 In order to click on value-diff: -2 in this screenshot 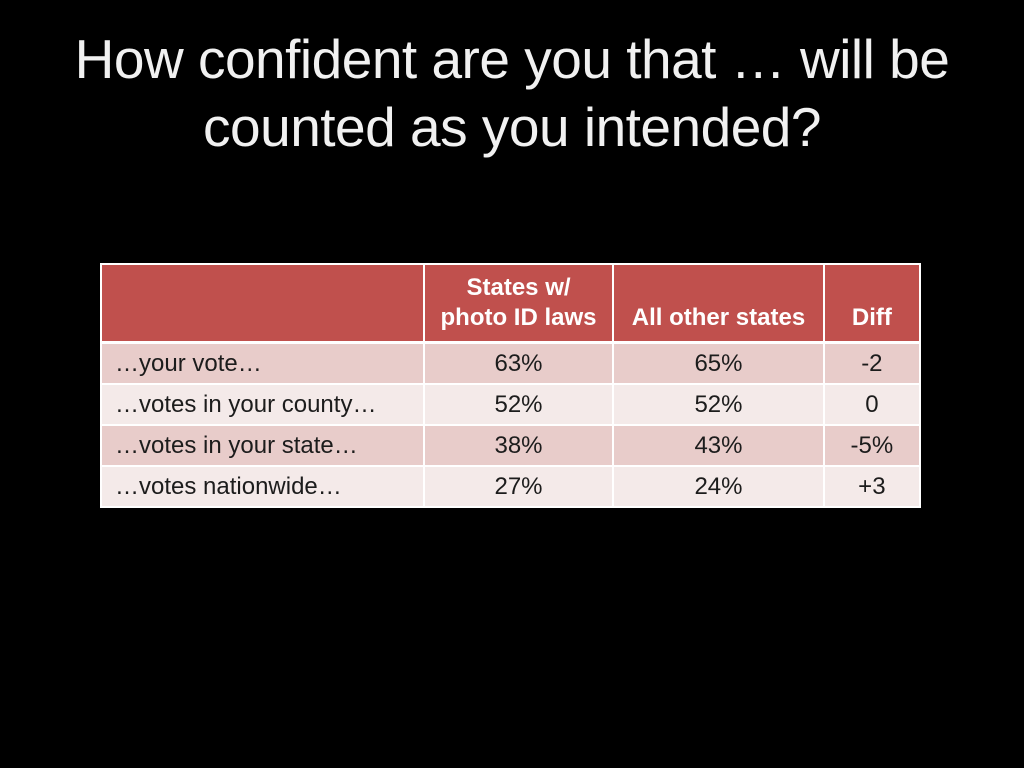, I will do `click(872, 363)`.